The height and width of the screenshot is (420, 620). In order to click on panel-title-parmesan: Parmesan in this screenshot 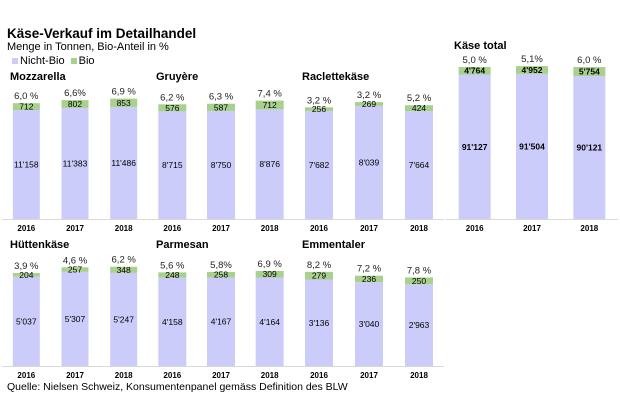, I will do `click(182, 245)`.